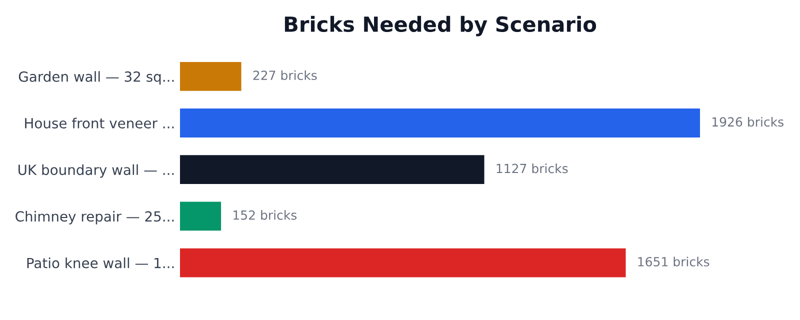  Describe the element at coordinates (674, 261) in the screenshot. I see `data-label: 1651 bricks` at that location.